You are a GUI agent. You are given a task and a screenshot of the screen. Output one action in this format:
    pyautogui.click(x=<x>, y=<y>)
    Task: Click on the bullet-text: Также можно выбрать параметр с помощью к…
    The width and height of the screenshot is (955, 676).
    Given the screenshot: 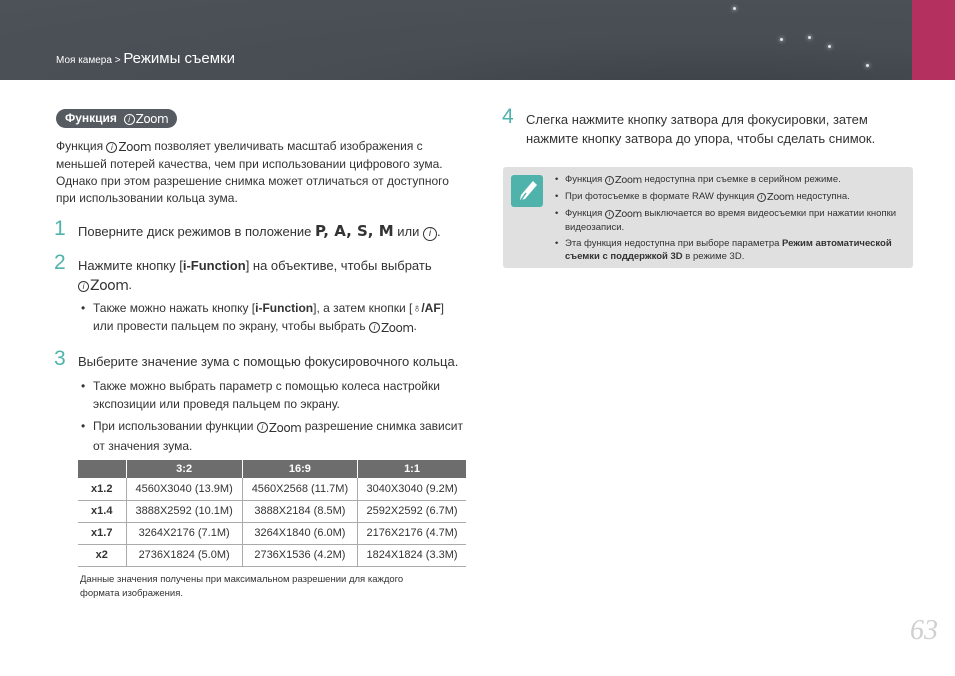 What is the action you would take?
    pyautogui.click(x=266, y=395)
    